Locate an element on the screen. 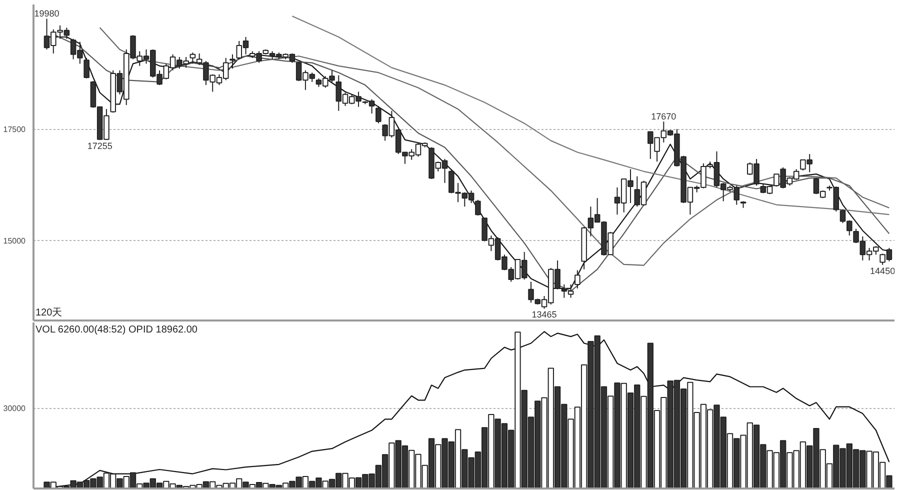 The height and width of the screenshot is (490, 900). y-tick-label: 15000 is located at coordinates (14, 241).